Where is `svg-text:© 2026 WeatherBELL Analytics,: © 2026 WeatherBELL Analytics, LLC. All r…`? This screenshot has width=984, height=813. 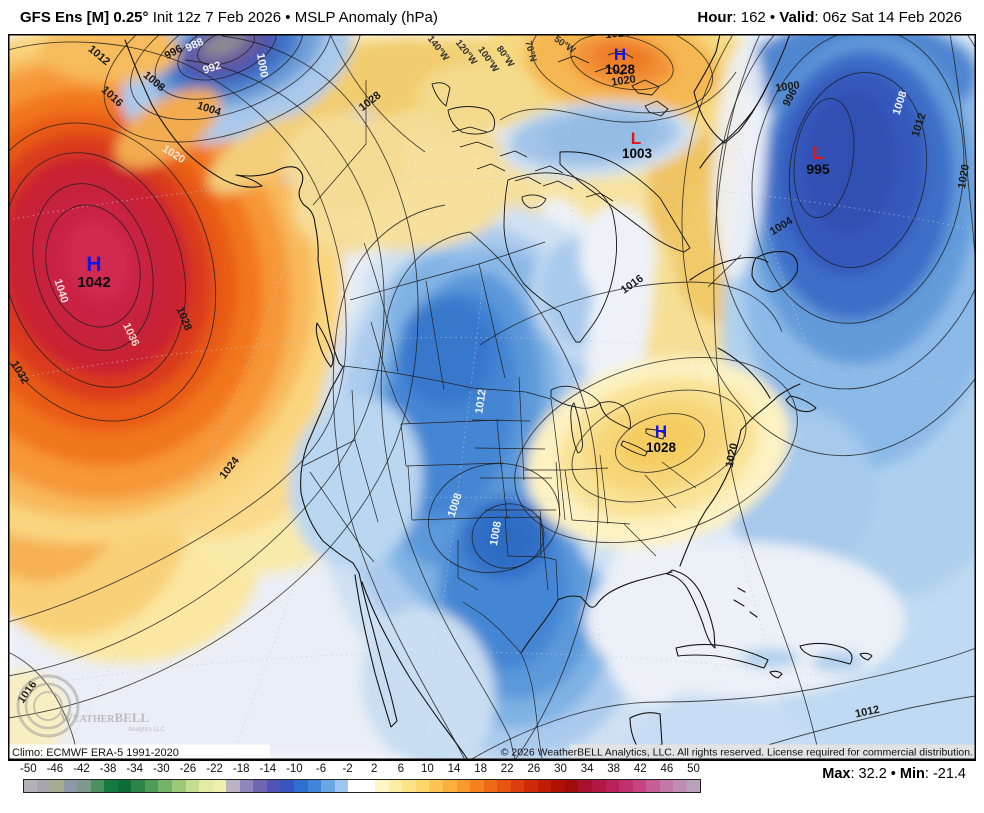
svg-text:© 2026 WeatherBELL Analytics,: © 2026 WeatherBELL Analytics, LLC. All r… is located at coordinates (737, 753).